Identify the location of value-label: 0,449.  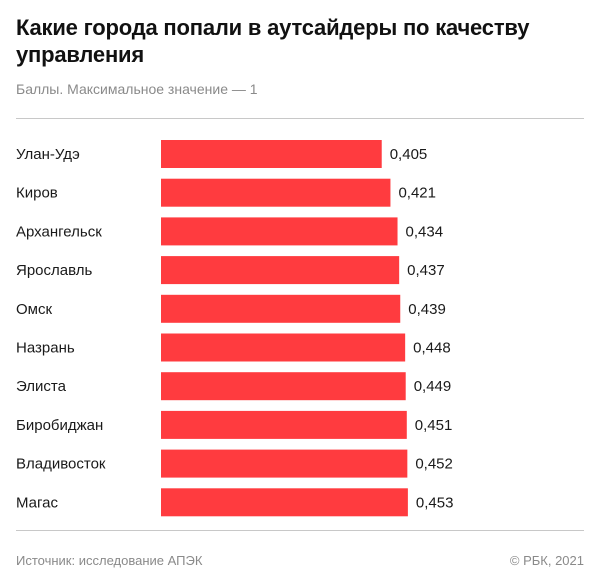
(433, 386).